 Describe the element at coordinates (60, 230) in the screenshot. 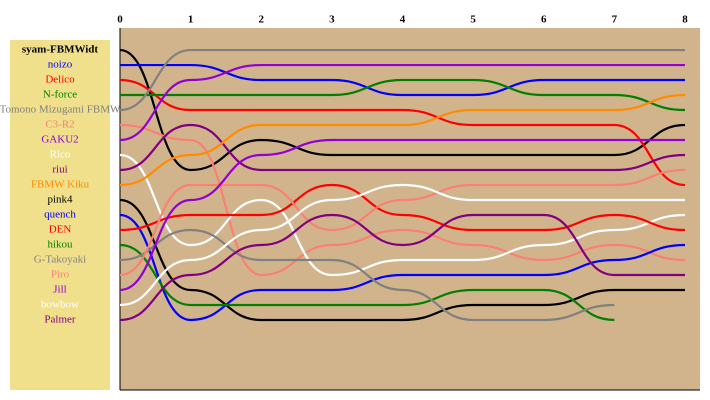

I see `legend-label: DEN` at that location.